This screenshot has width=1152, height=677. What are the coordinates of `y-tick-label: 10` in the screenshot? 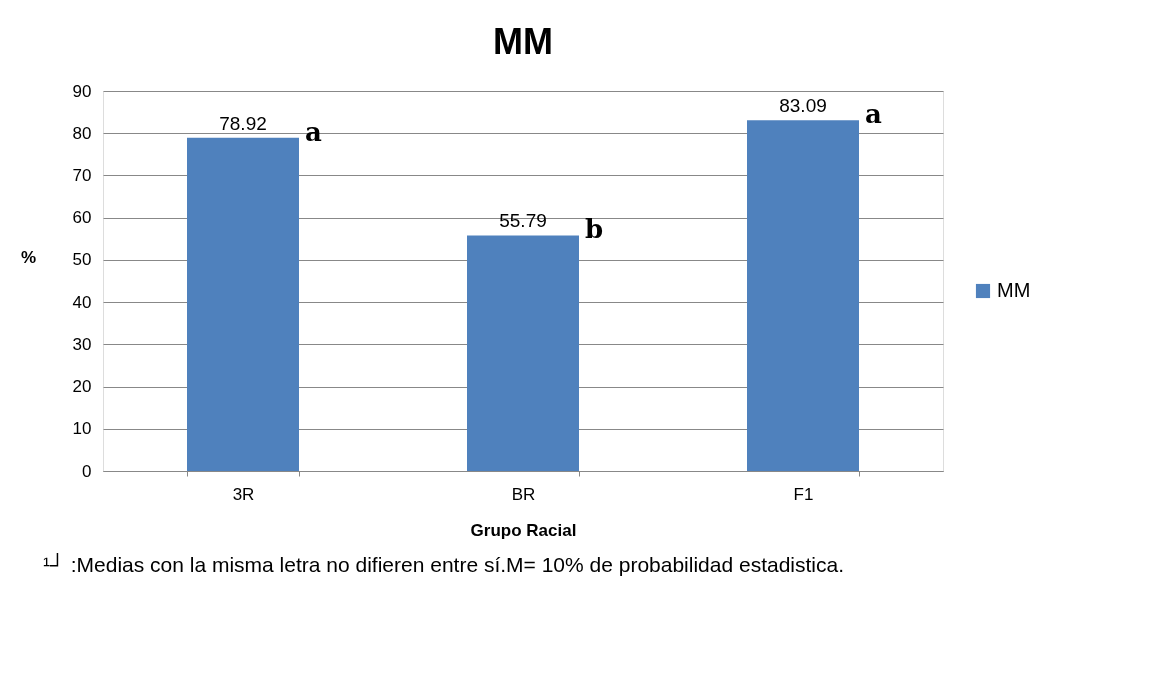 It's located at (82, 429).